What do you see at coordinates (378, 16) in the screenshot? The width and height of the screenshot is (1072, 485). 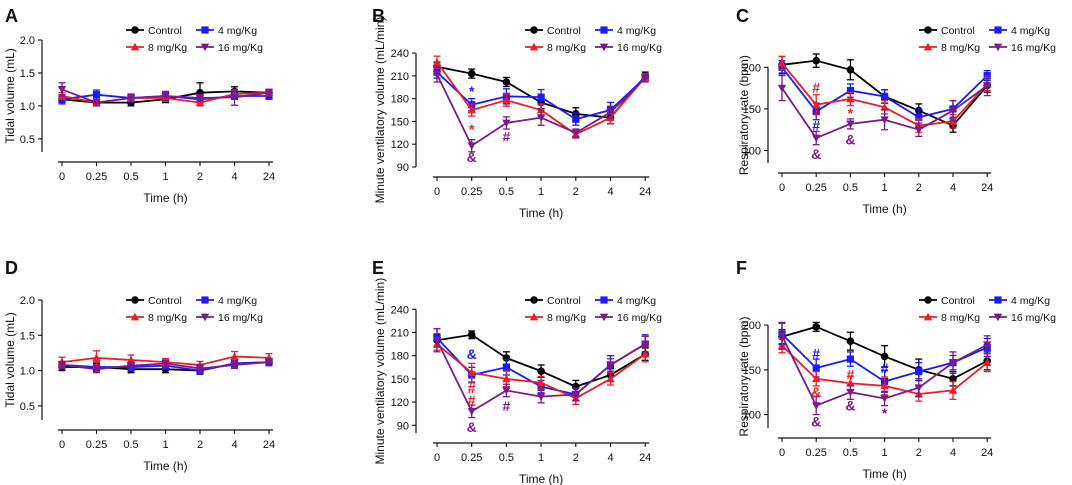 I see `panel-letter: B` at bounding box center [378, 16].